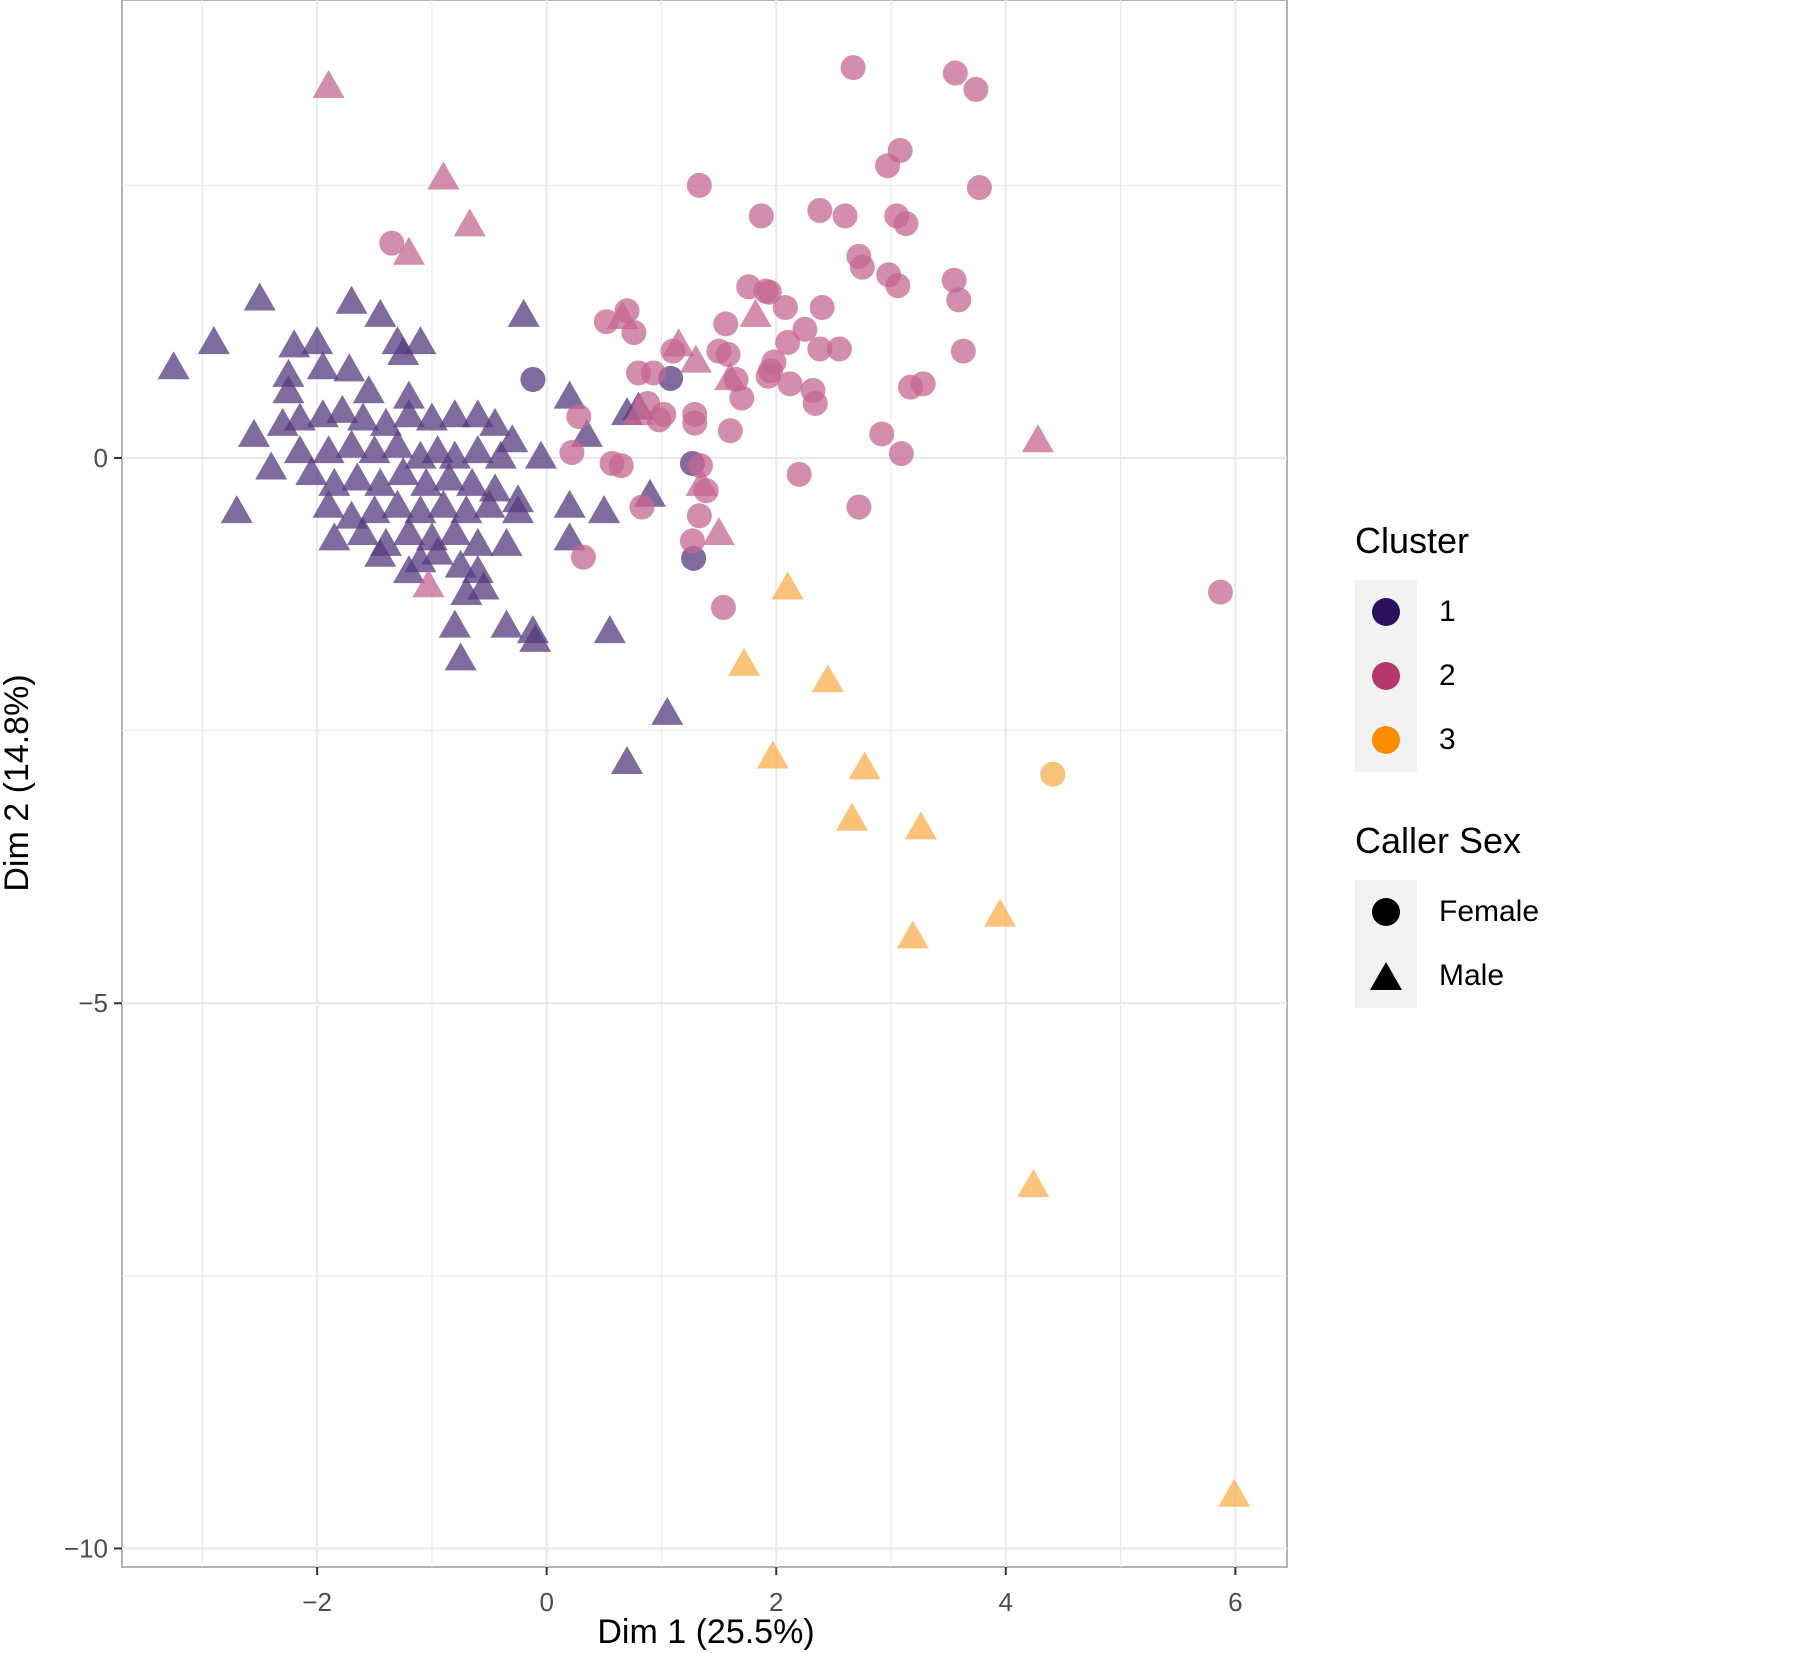 Image resolution: width=1810 pixels, height=1653 pixels. I want to click on legend-cluster-3: 3, so click(1565, 740).